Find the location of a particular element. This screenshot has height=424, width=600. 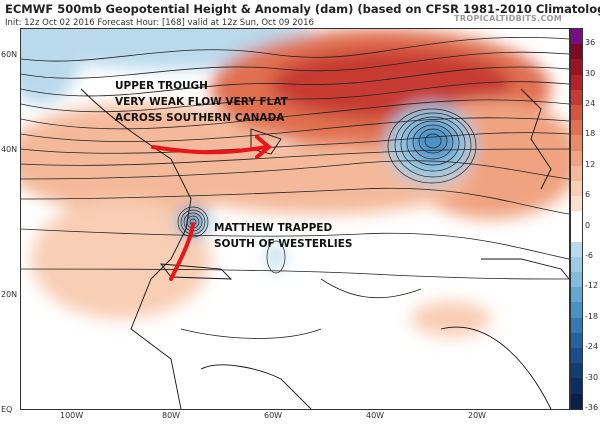

colorbar is located at coordinates (576, 219).